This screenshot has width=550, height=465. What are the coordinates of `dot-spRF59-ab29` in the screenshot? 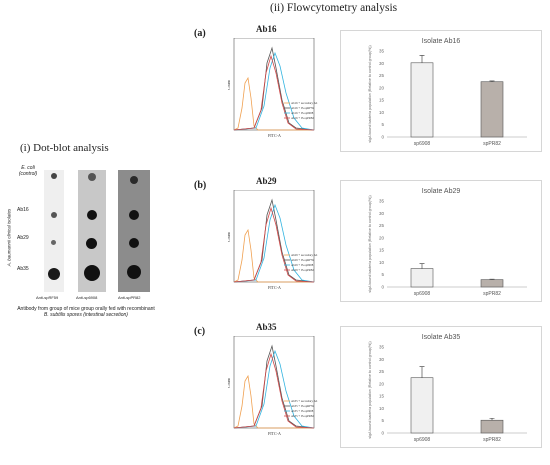 It's located at (53, 242).